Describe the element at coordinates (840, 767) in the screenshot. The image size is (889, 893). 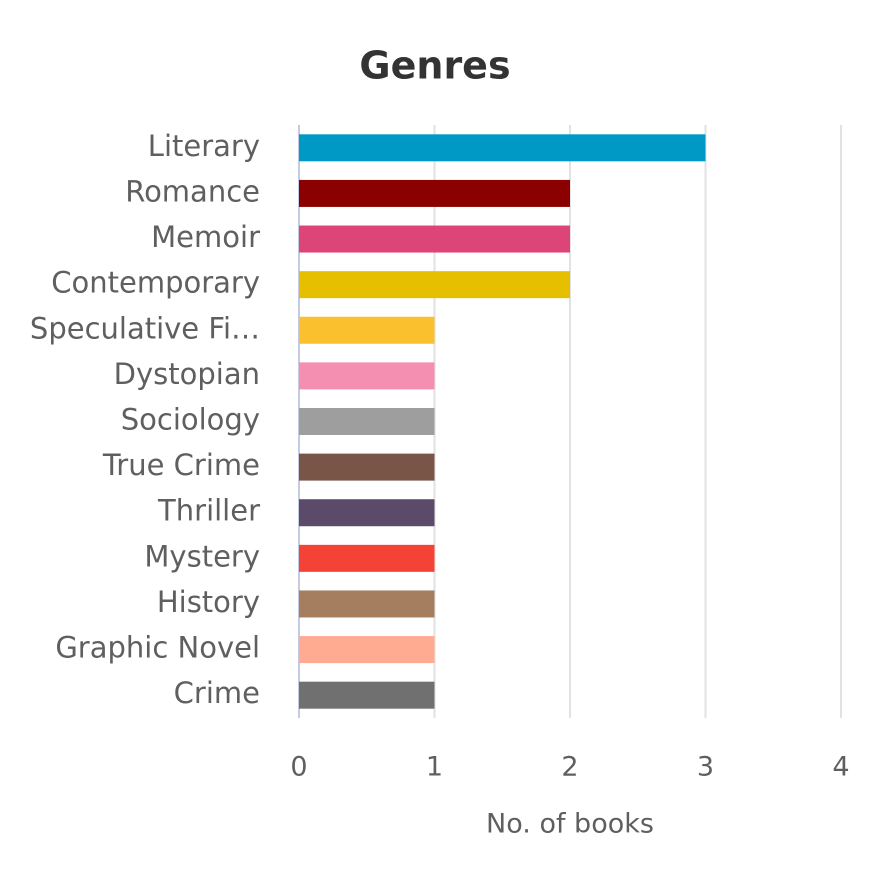
I see `x-tick-label: 4` at that location.